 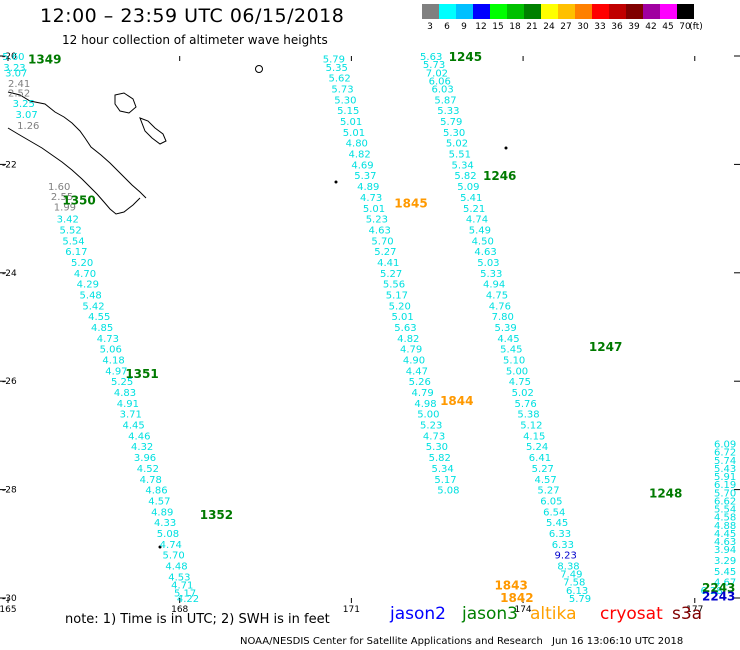 I want to click on swh-value: 5.87, so click(x=445, y=100).